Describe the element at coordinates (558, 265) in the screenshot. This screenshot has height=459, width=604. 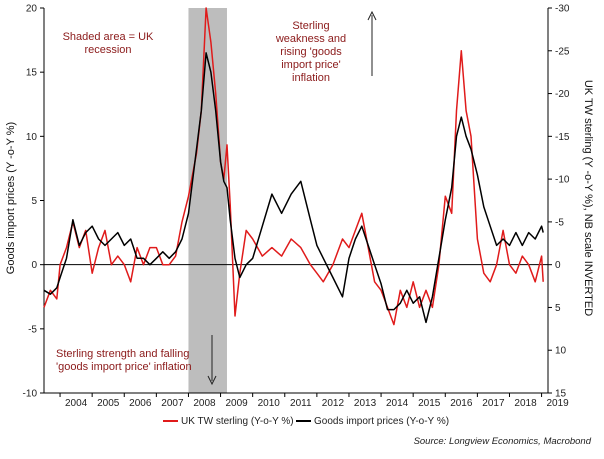
I see `y-right-tick-label: 0` at that location.